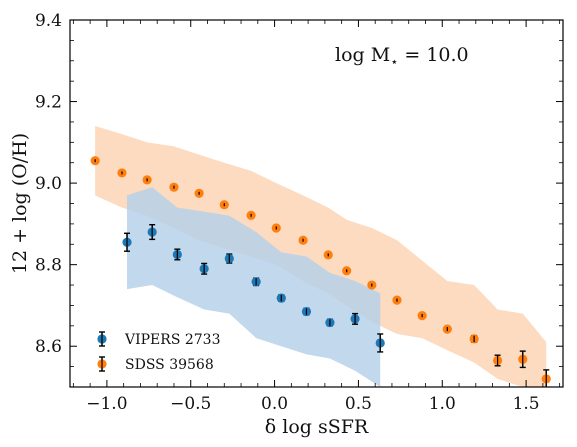 Image resolution: width=577 pixels, height=447 pixels. What do you see at coordinates (190, 404) in the screenshot?
I see `x-tick-label: −0.5` at bounding box center [190, 404].